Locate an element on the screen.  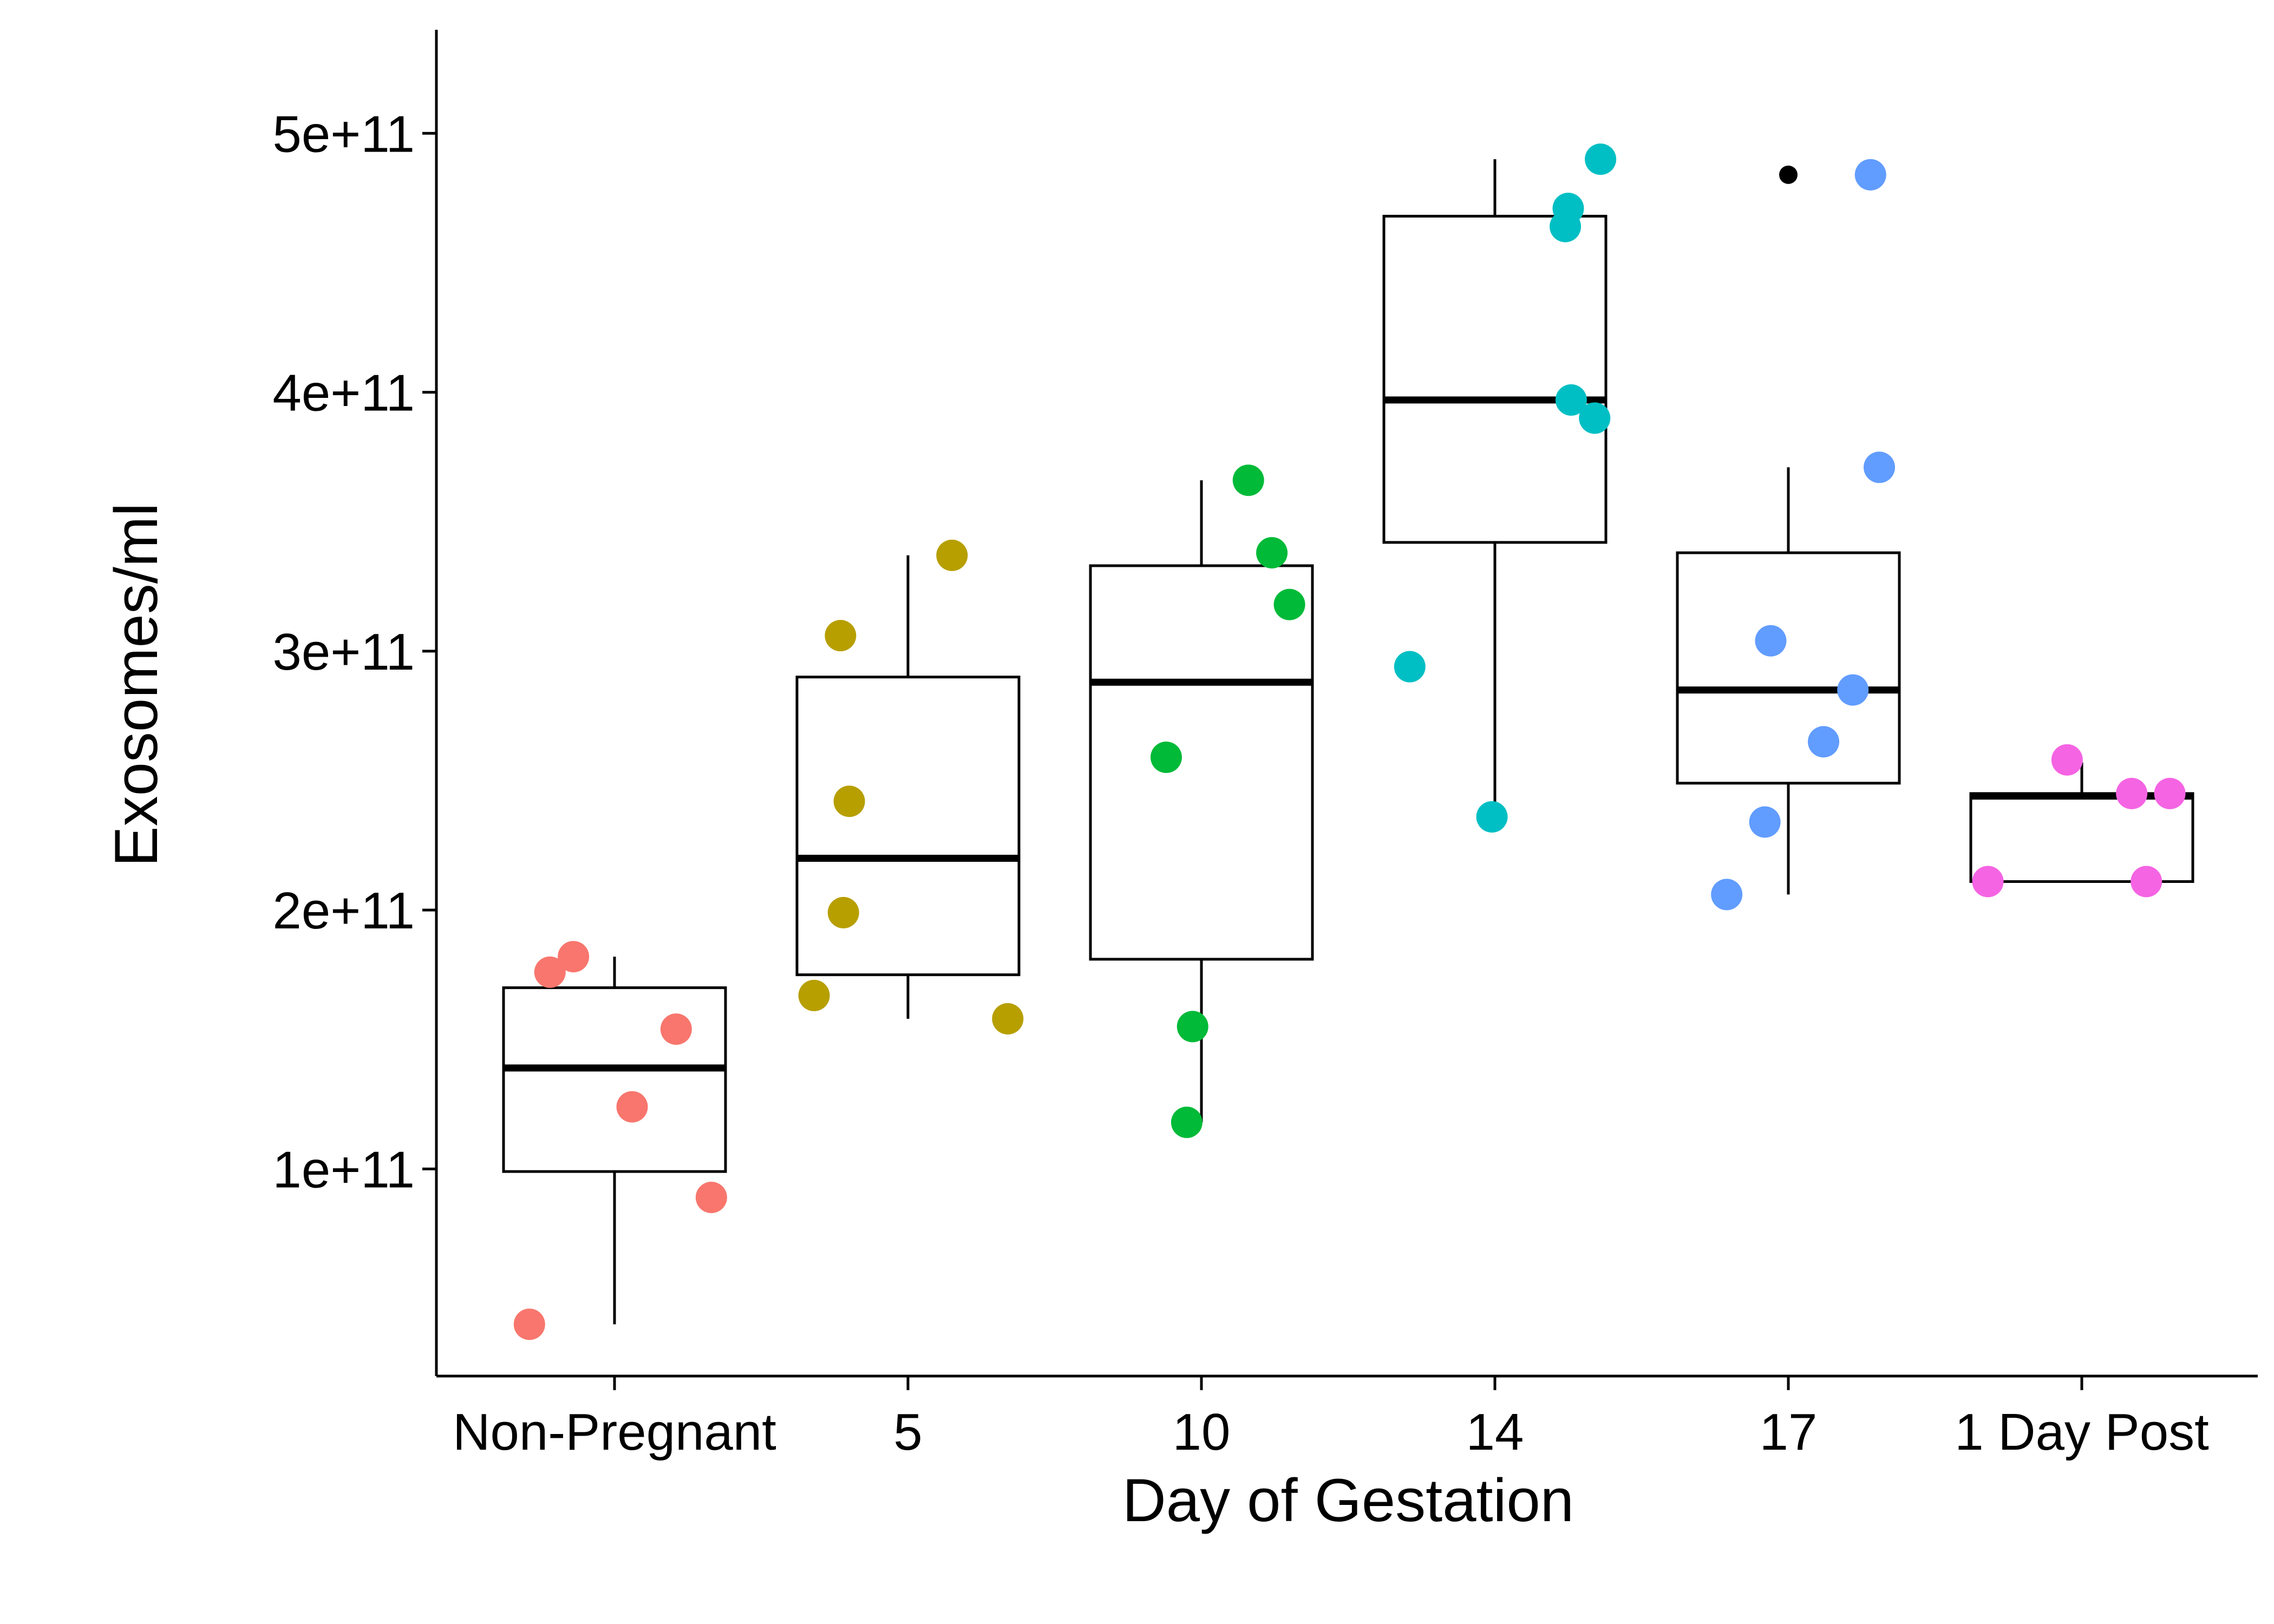
box-1-day-post is located at coordinates (2082, 822).